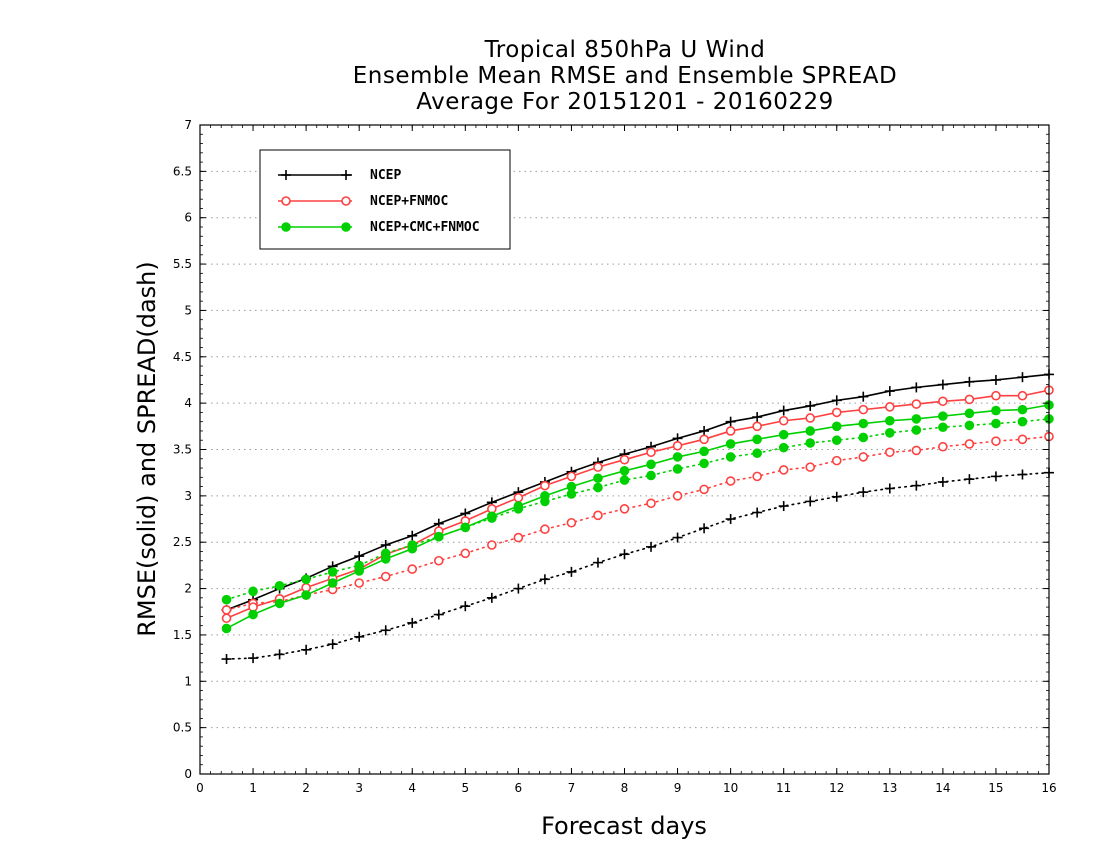 The image size is (1100, 850). I want to click on y-tick-label: 6, so click(188, 218).